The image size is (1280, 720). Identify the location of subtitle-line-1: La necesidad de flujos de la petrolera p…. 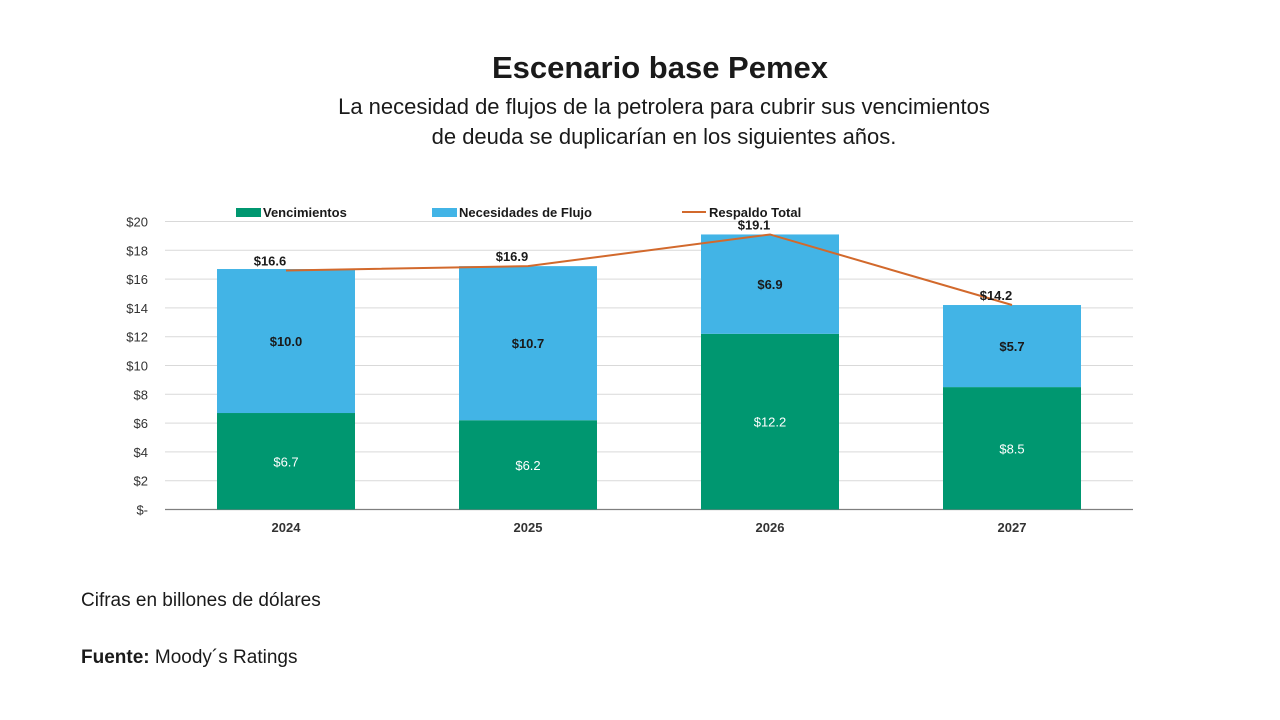
(664, 106).